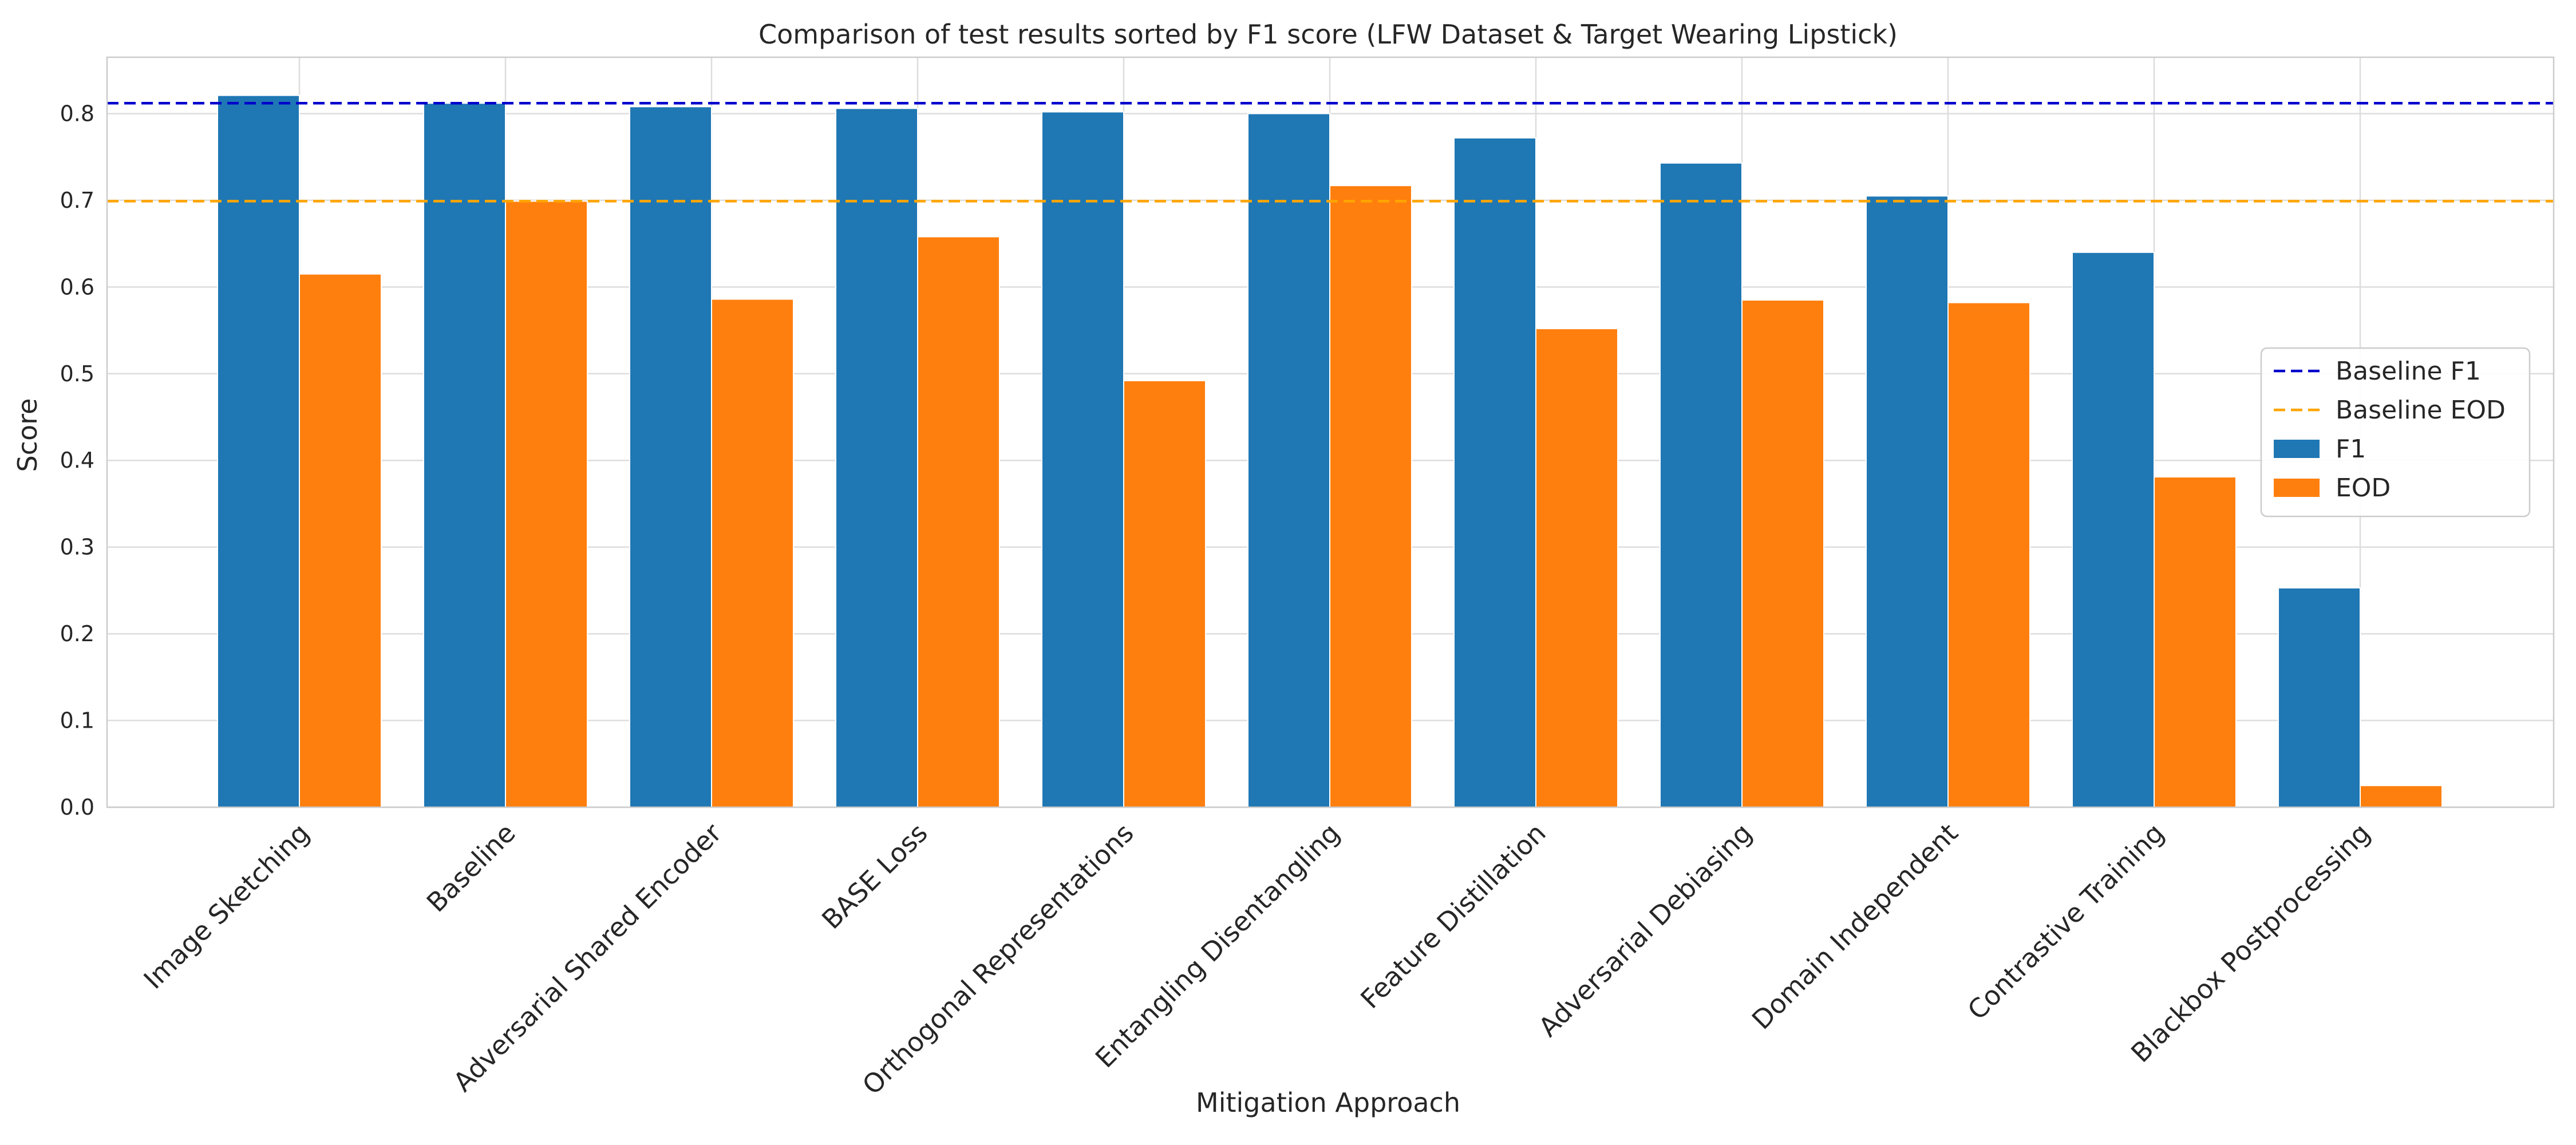 Image resolution: width=2576 pixels, height=1145 pixels. Describe the element at coordinates (2250, 944) in the screenshot. I see `x-tick-label: Blackbox Postprocessing` at that location.